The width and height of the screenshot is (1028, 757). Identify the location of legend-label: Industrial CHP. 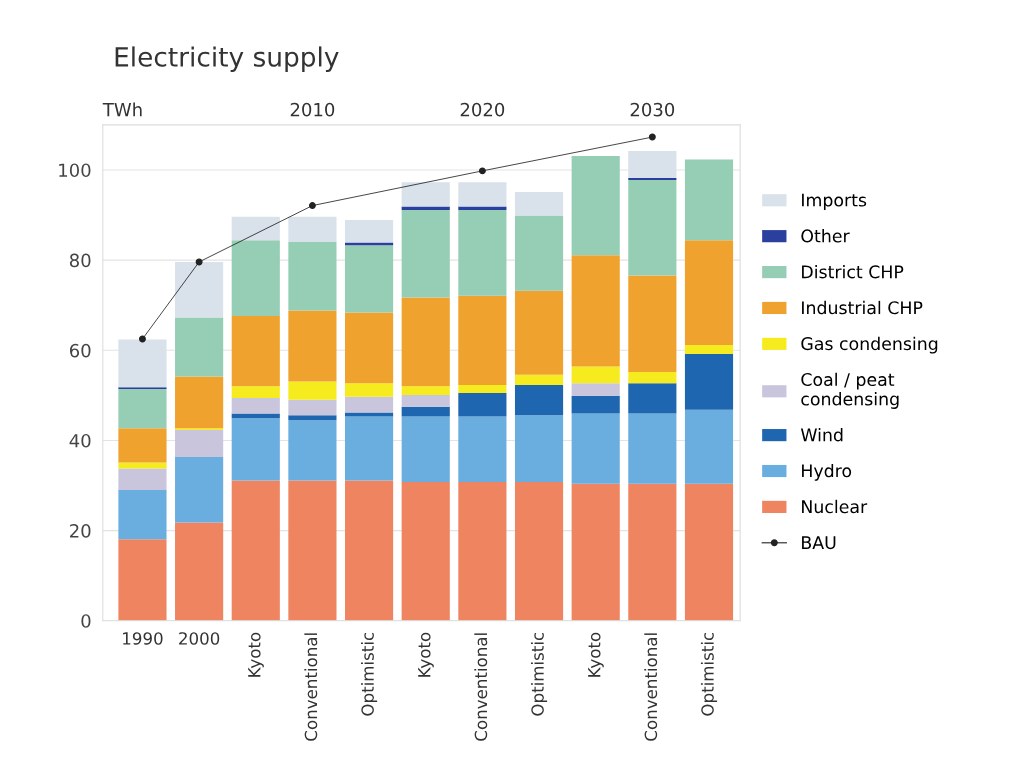
(862, 307).